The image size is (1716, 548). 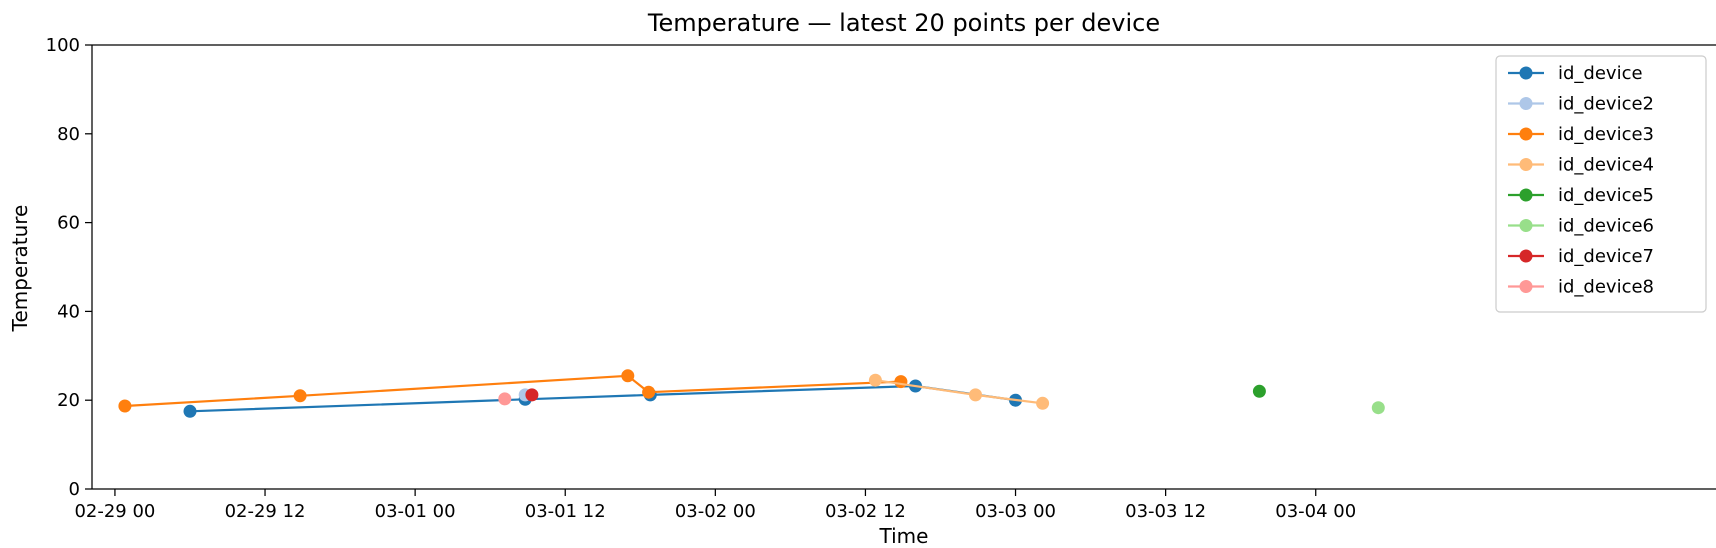 I want to click on legend-marker-id_device3, so click(x=1526, y=134).